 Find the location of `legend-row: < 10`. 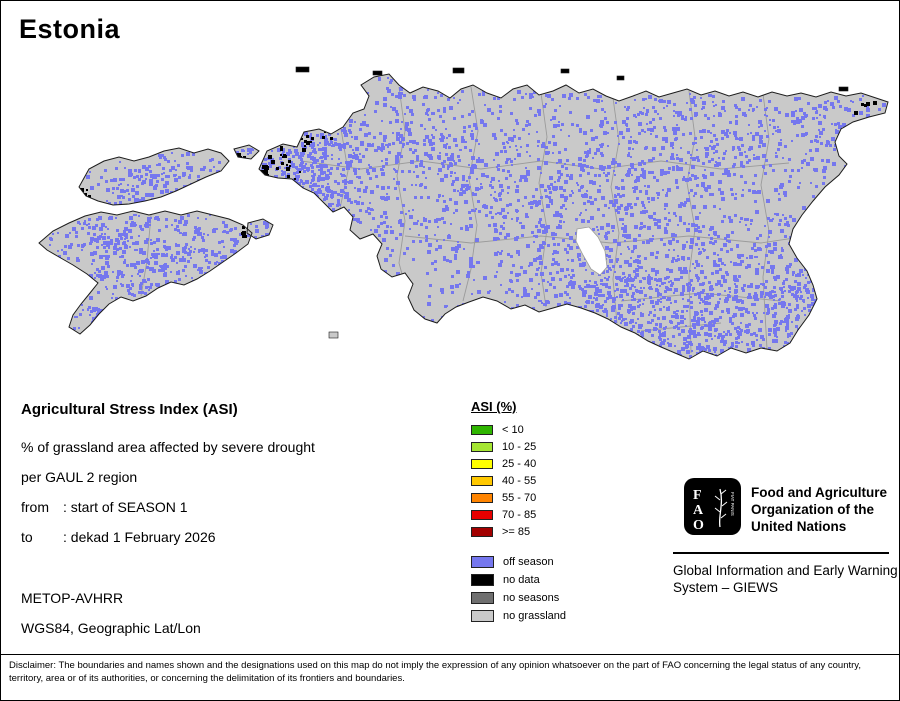

legend-row: < 10 is located at coordinates (518, 429).